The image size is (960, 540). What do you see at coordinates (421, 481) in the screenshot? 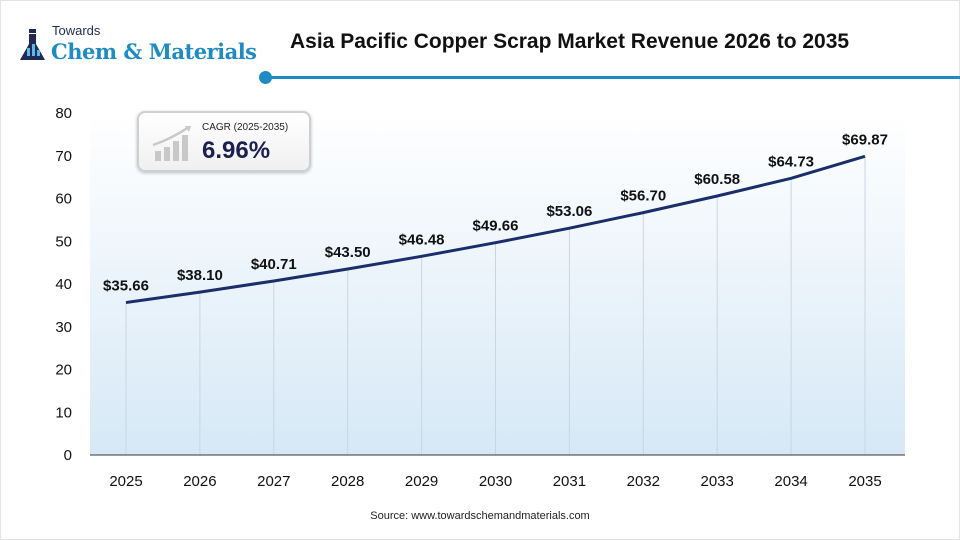
I see `x-tick-label: 2029` at bounding box center [421, 481].